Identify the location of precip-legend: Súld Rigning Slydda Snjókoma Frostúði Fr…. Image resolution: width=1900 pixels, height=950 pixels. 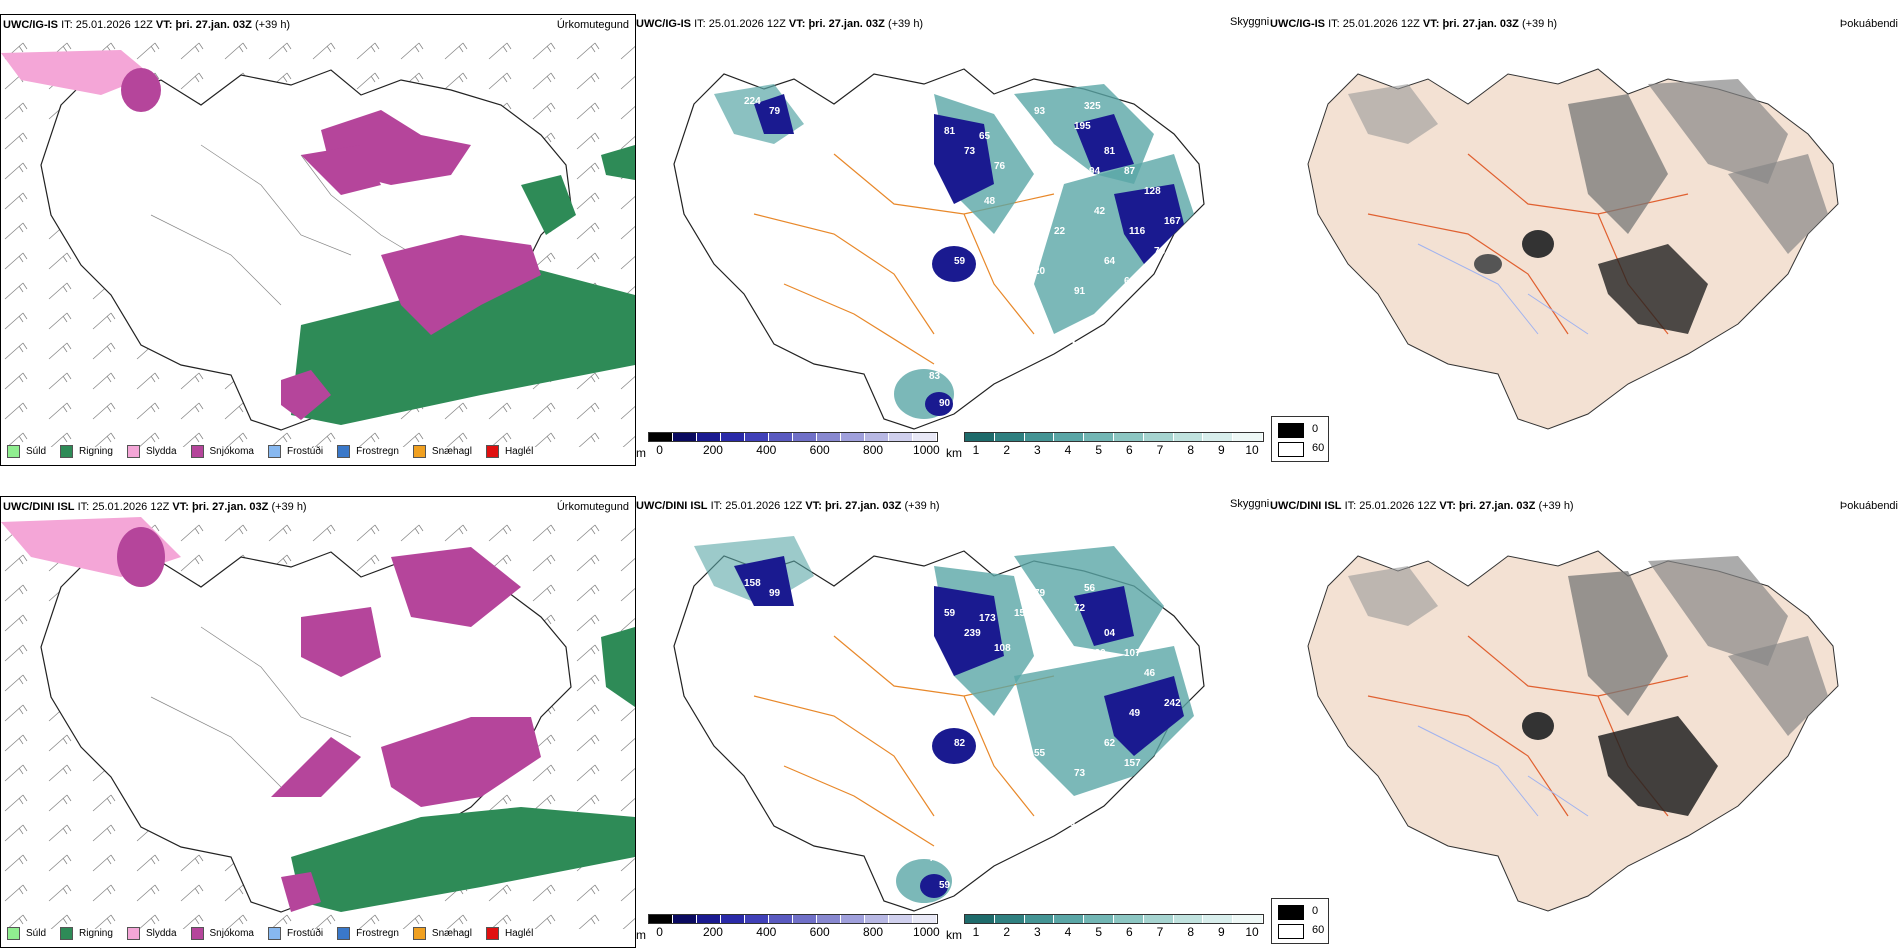
(277, 933).